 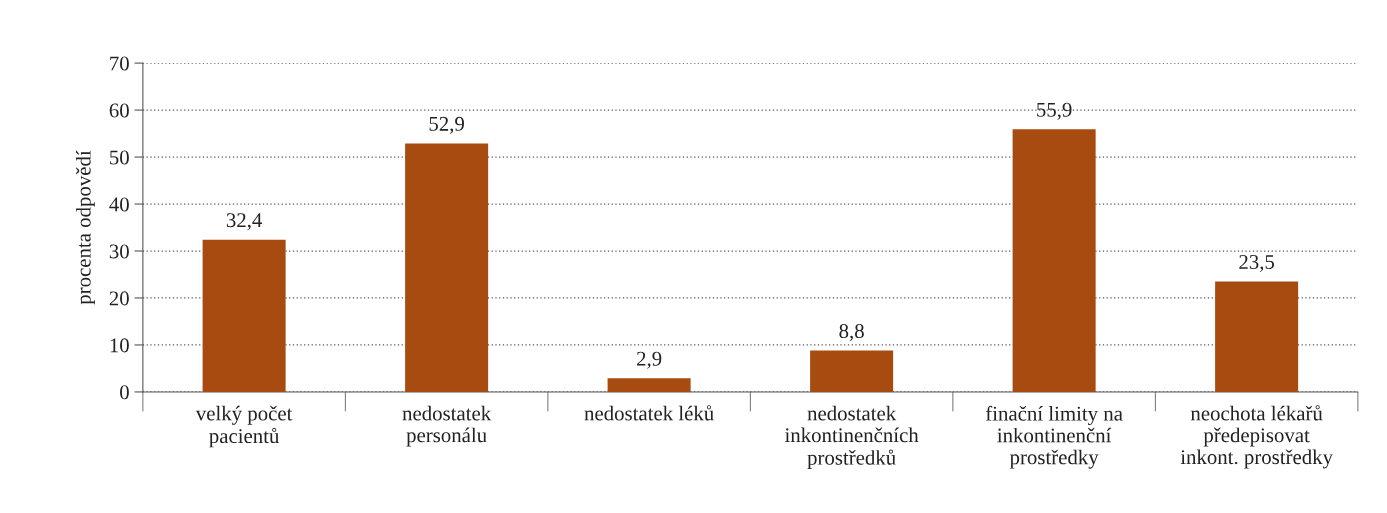 I want to click on x-tick-label: velký počet pacientů, so click(x=244, y=426).